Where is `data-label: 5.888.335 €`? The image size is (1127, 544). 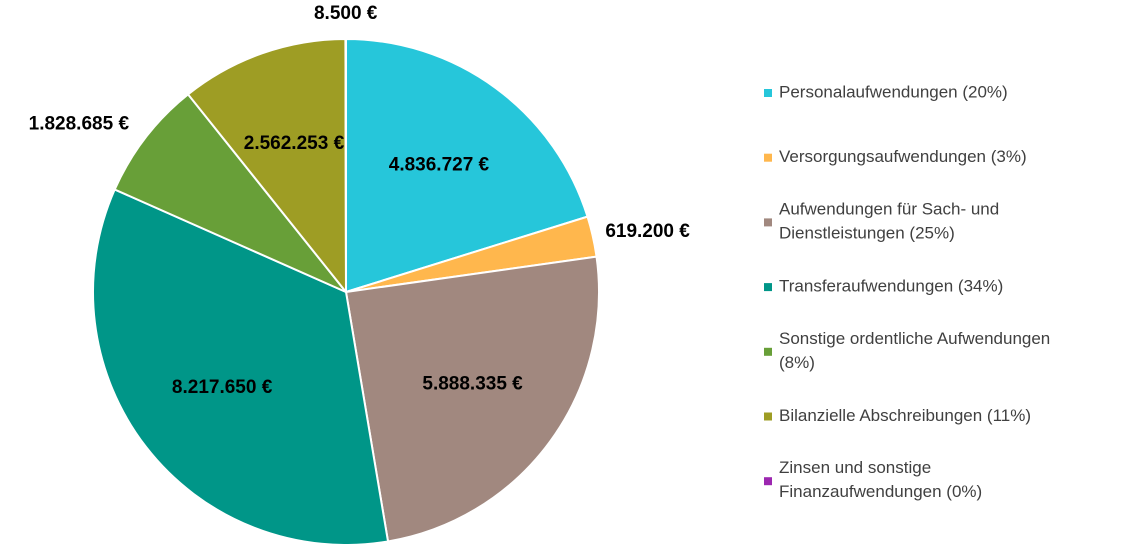 data-label: 5.888.335 € is located at coordinates (472, 384).